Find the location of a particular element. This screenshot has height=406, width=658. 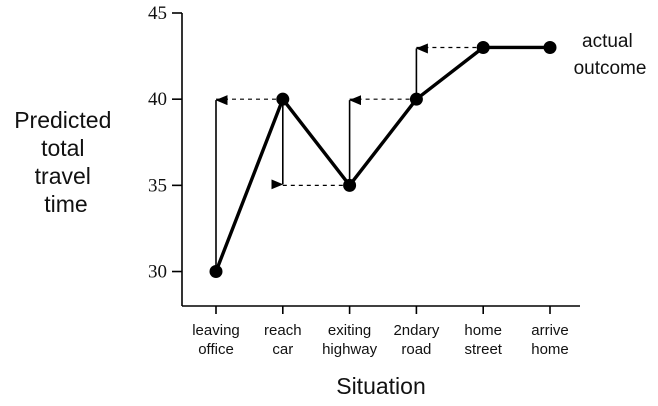

annotation-line: actual is located at coordinates (607, 41).